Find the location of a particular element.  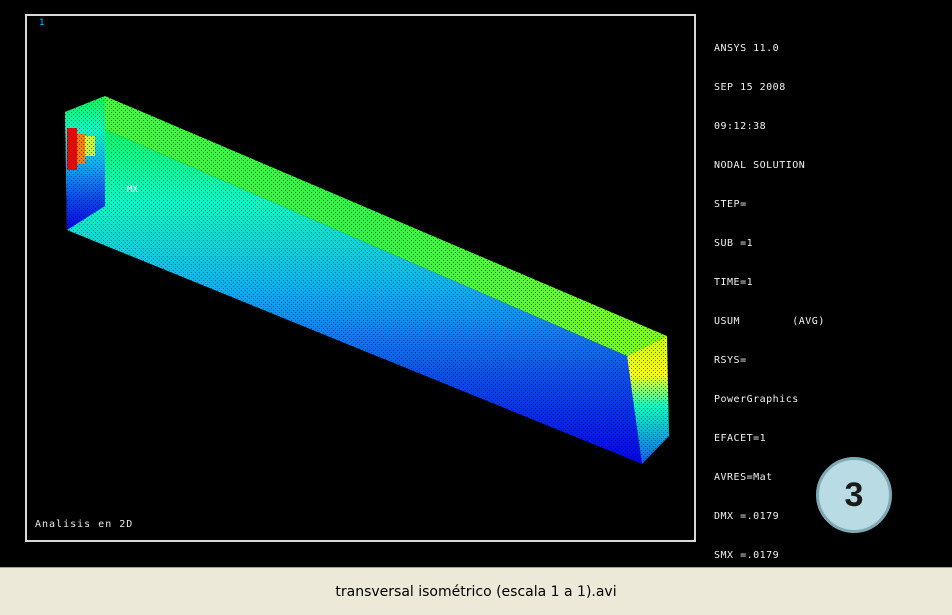

legend-line: AVRES=Mat is located at coordinates (743, 477).